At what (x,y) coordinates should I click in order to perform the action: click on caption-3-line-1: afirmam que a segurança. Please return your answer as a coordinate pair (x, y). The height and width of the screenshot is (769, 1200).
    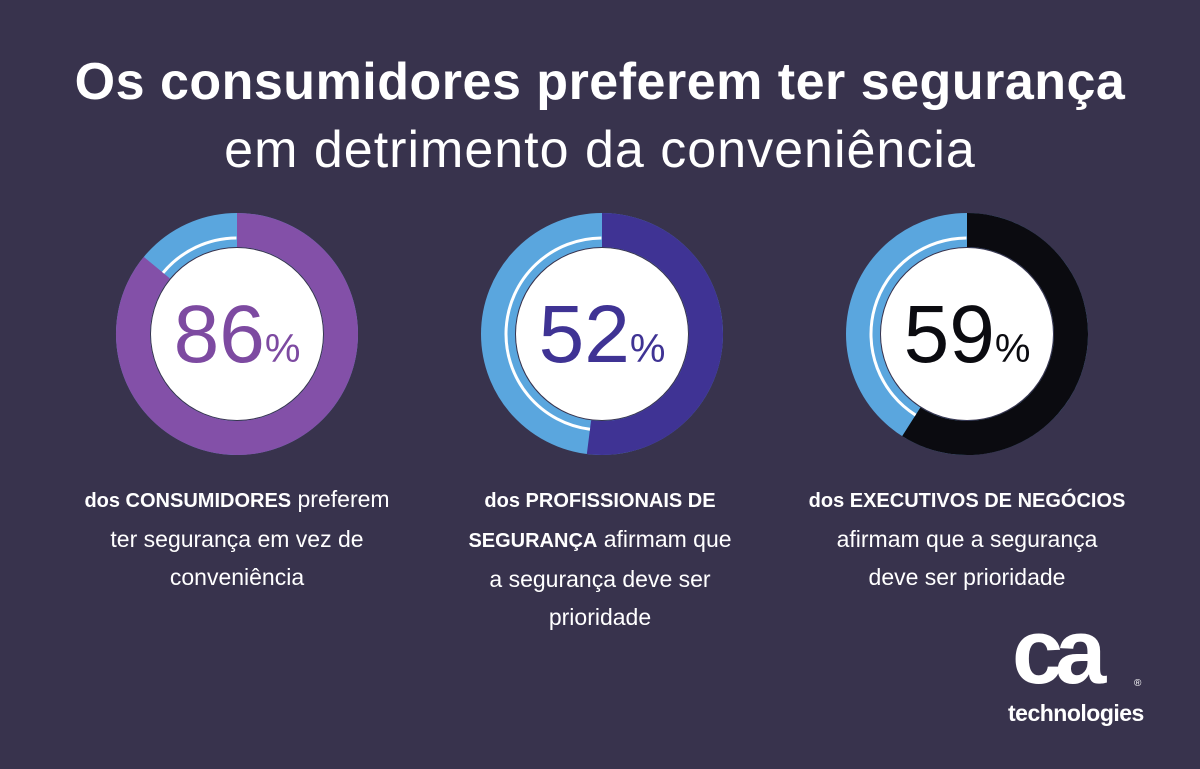
    Looking at the image, I should click on (967, 539).